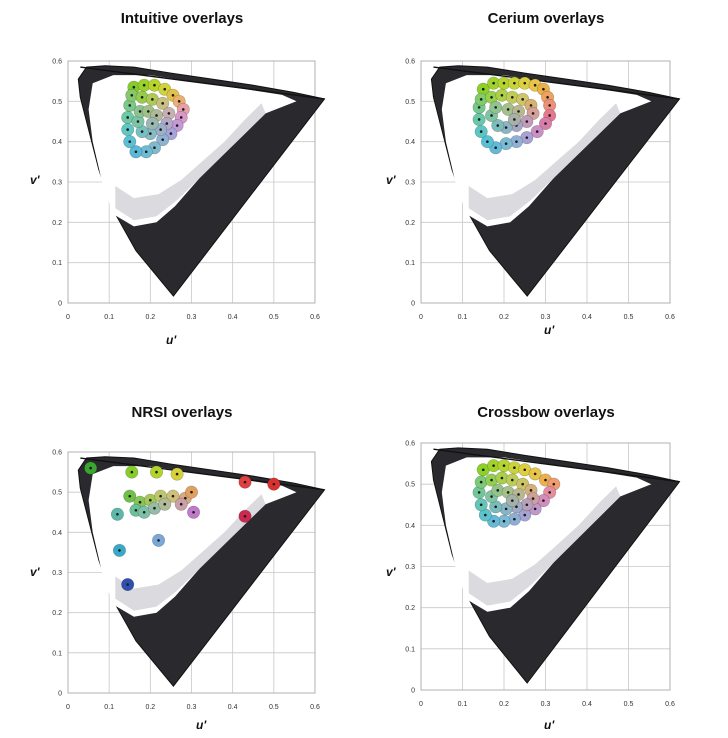 Image resolution: width=728 pixels, height=738 pixels. Describe the element at coordinates (546, 18) in the screenshot. I see `chart-title: Cerium overlays` at that location.